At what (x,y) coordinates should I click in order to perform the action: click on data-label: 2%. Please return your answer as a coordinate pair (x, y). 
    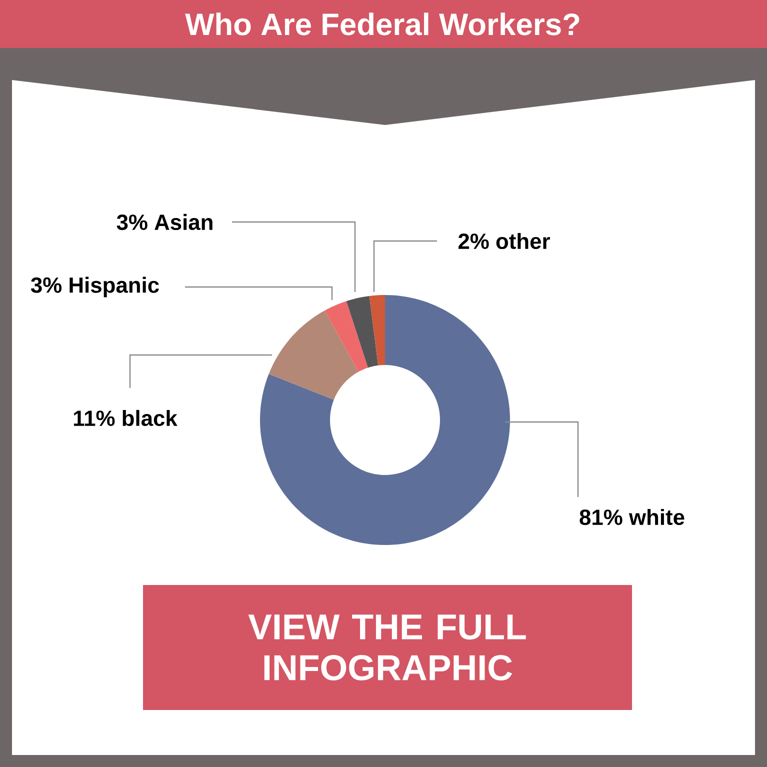
    Looking at the image, I should click on (473, 242).